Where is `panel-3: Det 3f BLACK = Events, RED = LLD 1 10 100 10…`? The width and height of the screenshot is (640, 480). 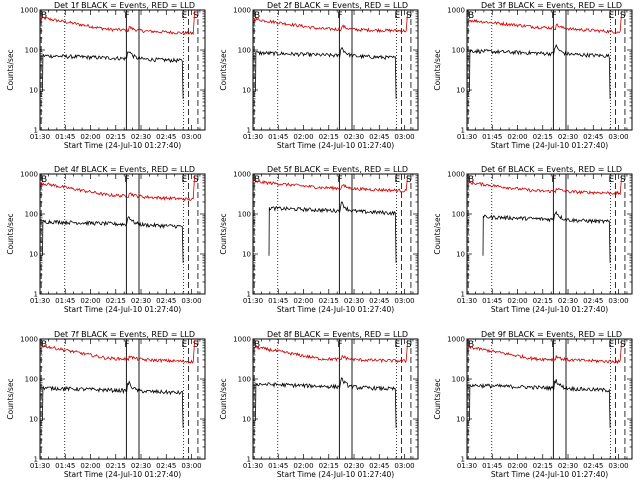
panel-3: Det 3f BLACK = Events, RED = LLD 1 10 100 10… is located at coordinates (533, 75).